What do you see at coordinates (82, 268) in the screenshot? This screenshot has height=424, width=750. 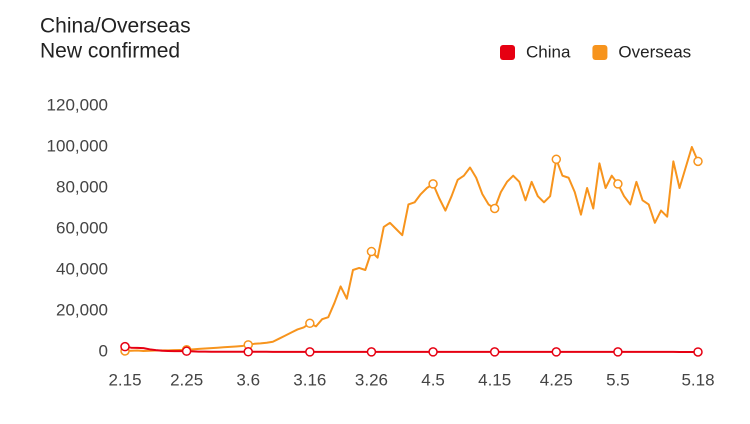 I see `y-tick-label: 40,000` at bounding box center [82, 268].